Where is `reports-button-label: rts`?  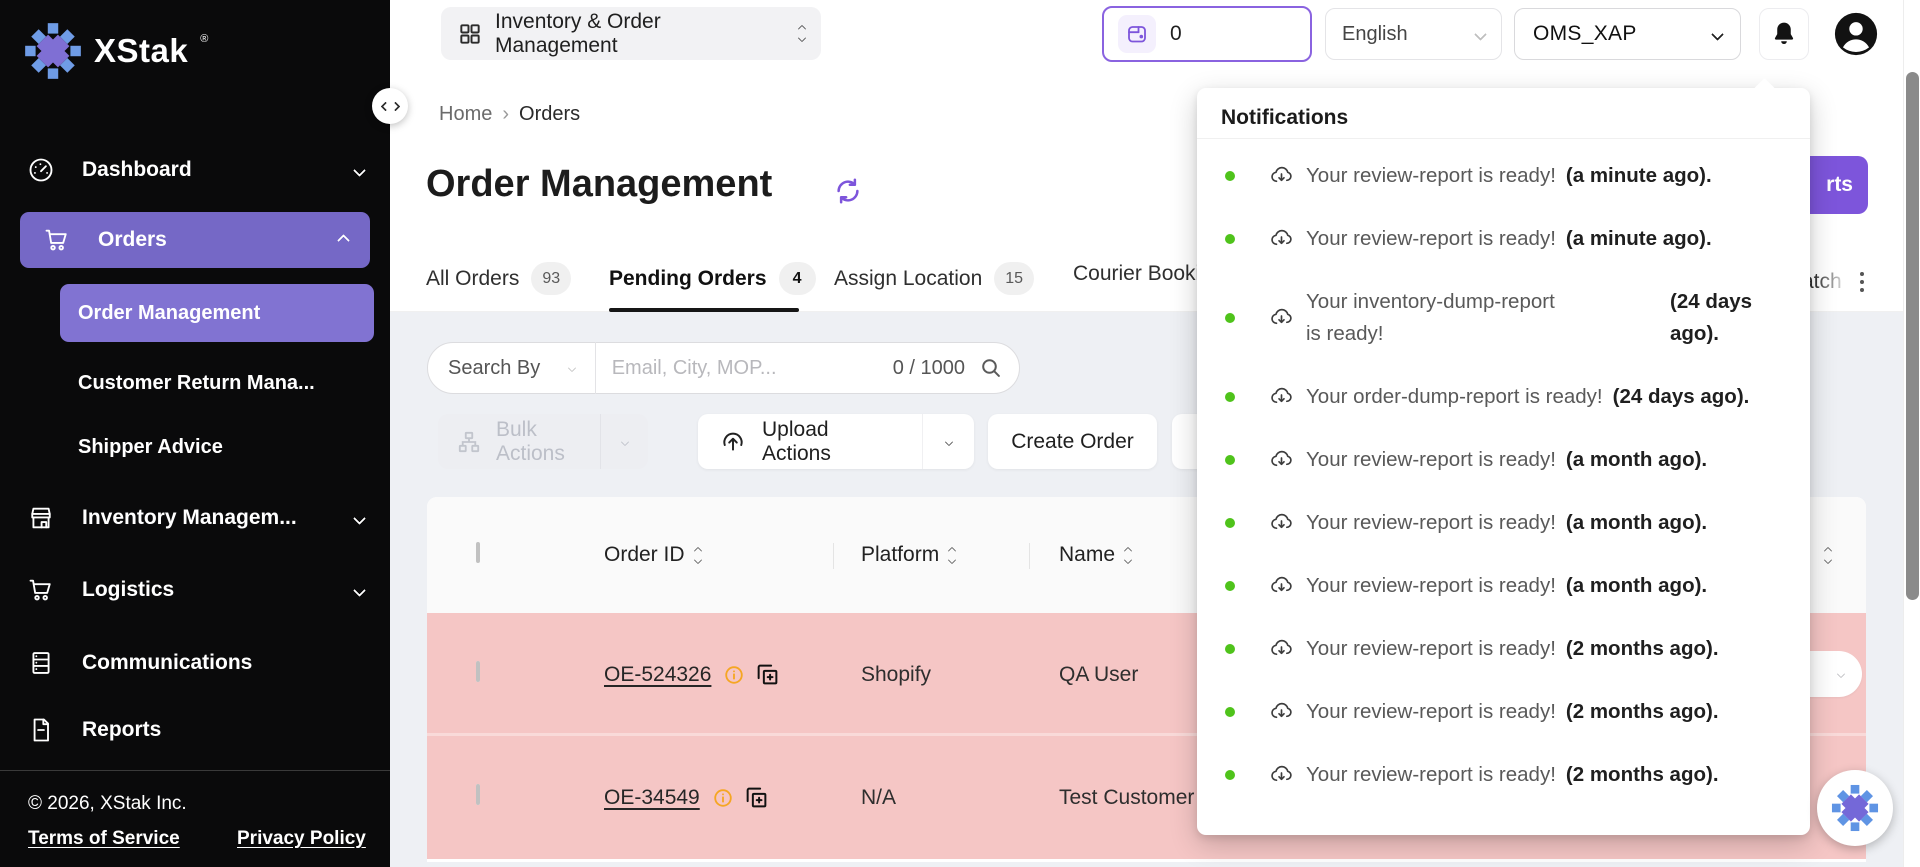 reports-button-label: rts is located at coordinates (1839, 184).